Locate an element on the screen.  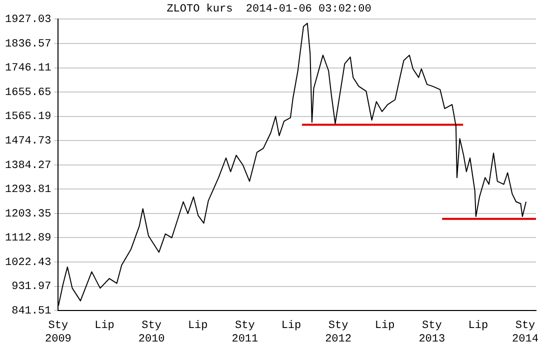
y-tick-label: 1293.81 is located at coordinates (28, 190).